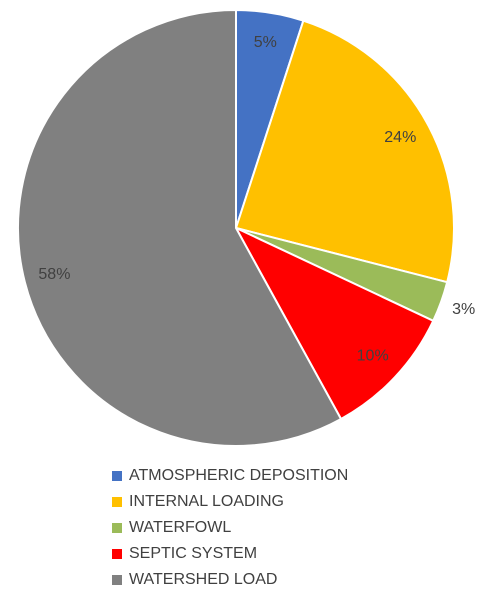 The image size is (482, 592). Describe the element at coordinates (180, 527) in the screenshot. I see `legend-label: WATERFOWL` at that location.